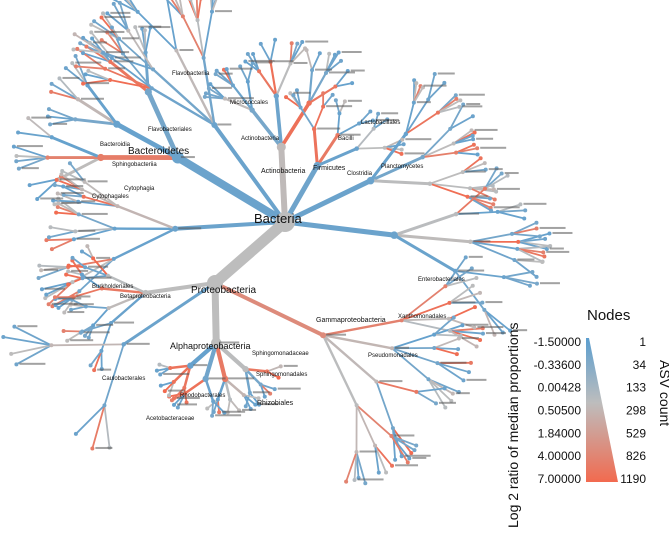 This screenshot has height=533, width=669. What do you see at coordinates (112, 287) in the screenshot?
I see `label-burkholderiales: Burkholderiales` at bounding box center [112, 287].